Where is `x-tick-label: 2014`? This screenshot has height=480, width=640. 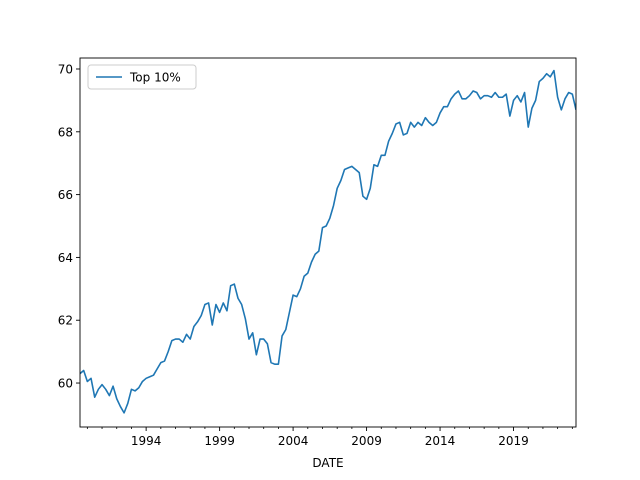 x-tick-label: 2014 is located at coordinates (440, 441).